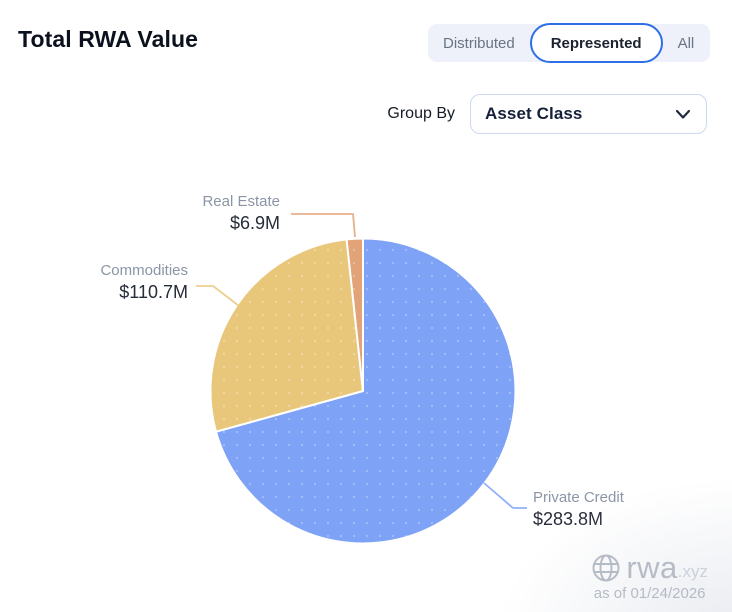 This screenshot has height=612, width=732. What do you see at coordinates (686, 43) in the screenshot?
I see `toggle-option-all: All` at bounding box center [686, 43].